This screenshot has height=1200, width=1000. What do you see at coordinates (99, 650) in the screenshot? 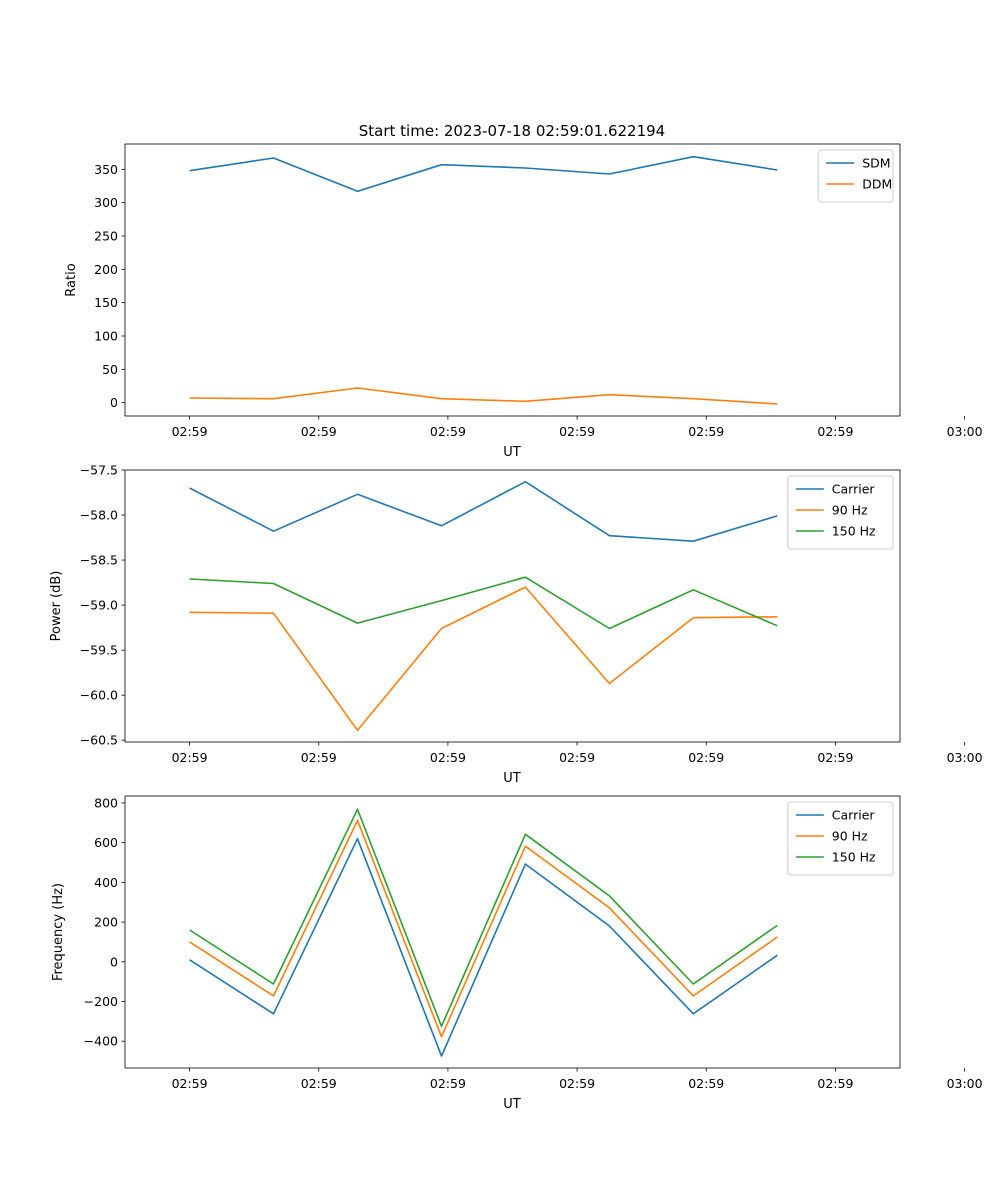
I see `y-tick-label: −59.5` at bounding box center [99, 650].